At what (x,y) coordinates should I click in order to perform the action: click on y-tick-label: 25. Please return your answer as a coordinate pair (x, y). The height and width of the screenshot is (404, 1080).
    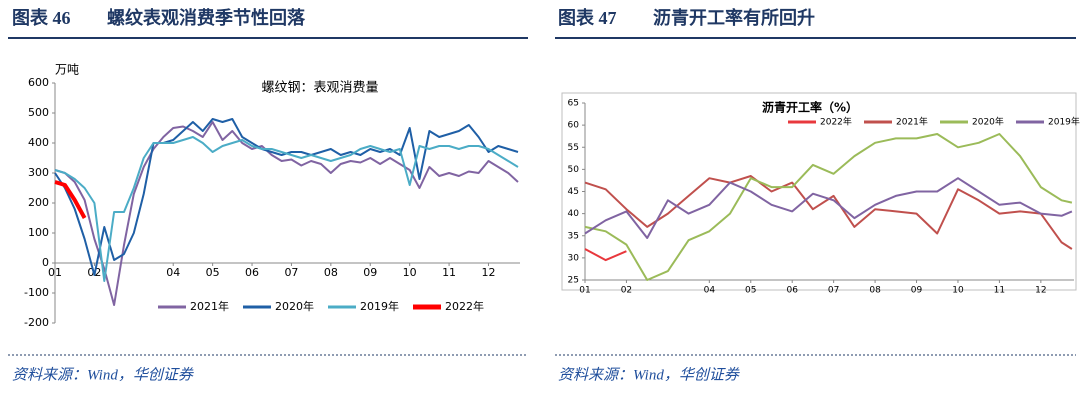
    Looking at the image, I should click on (573, 281).